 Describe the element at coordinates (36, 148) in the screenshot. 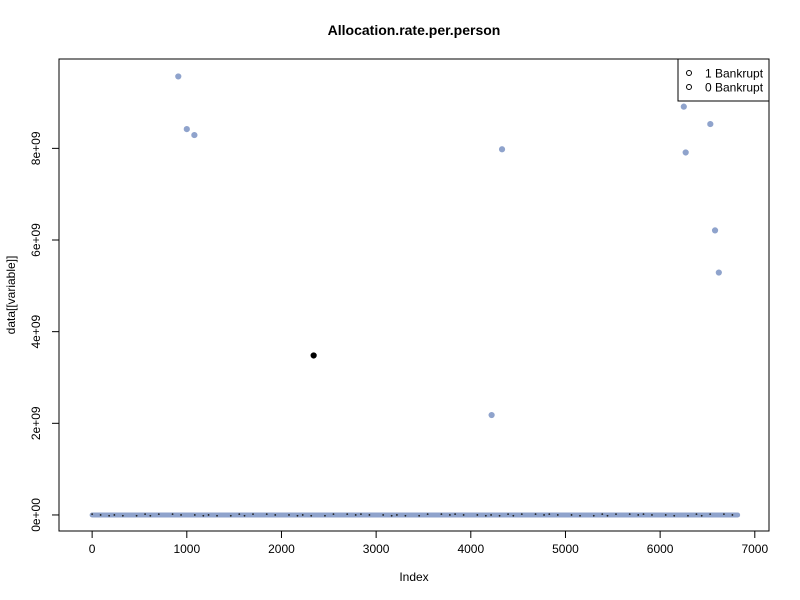

I see `y-tick-label: 8e+09` at that location.